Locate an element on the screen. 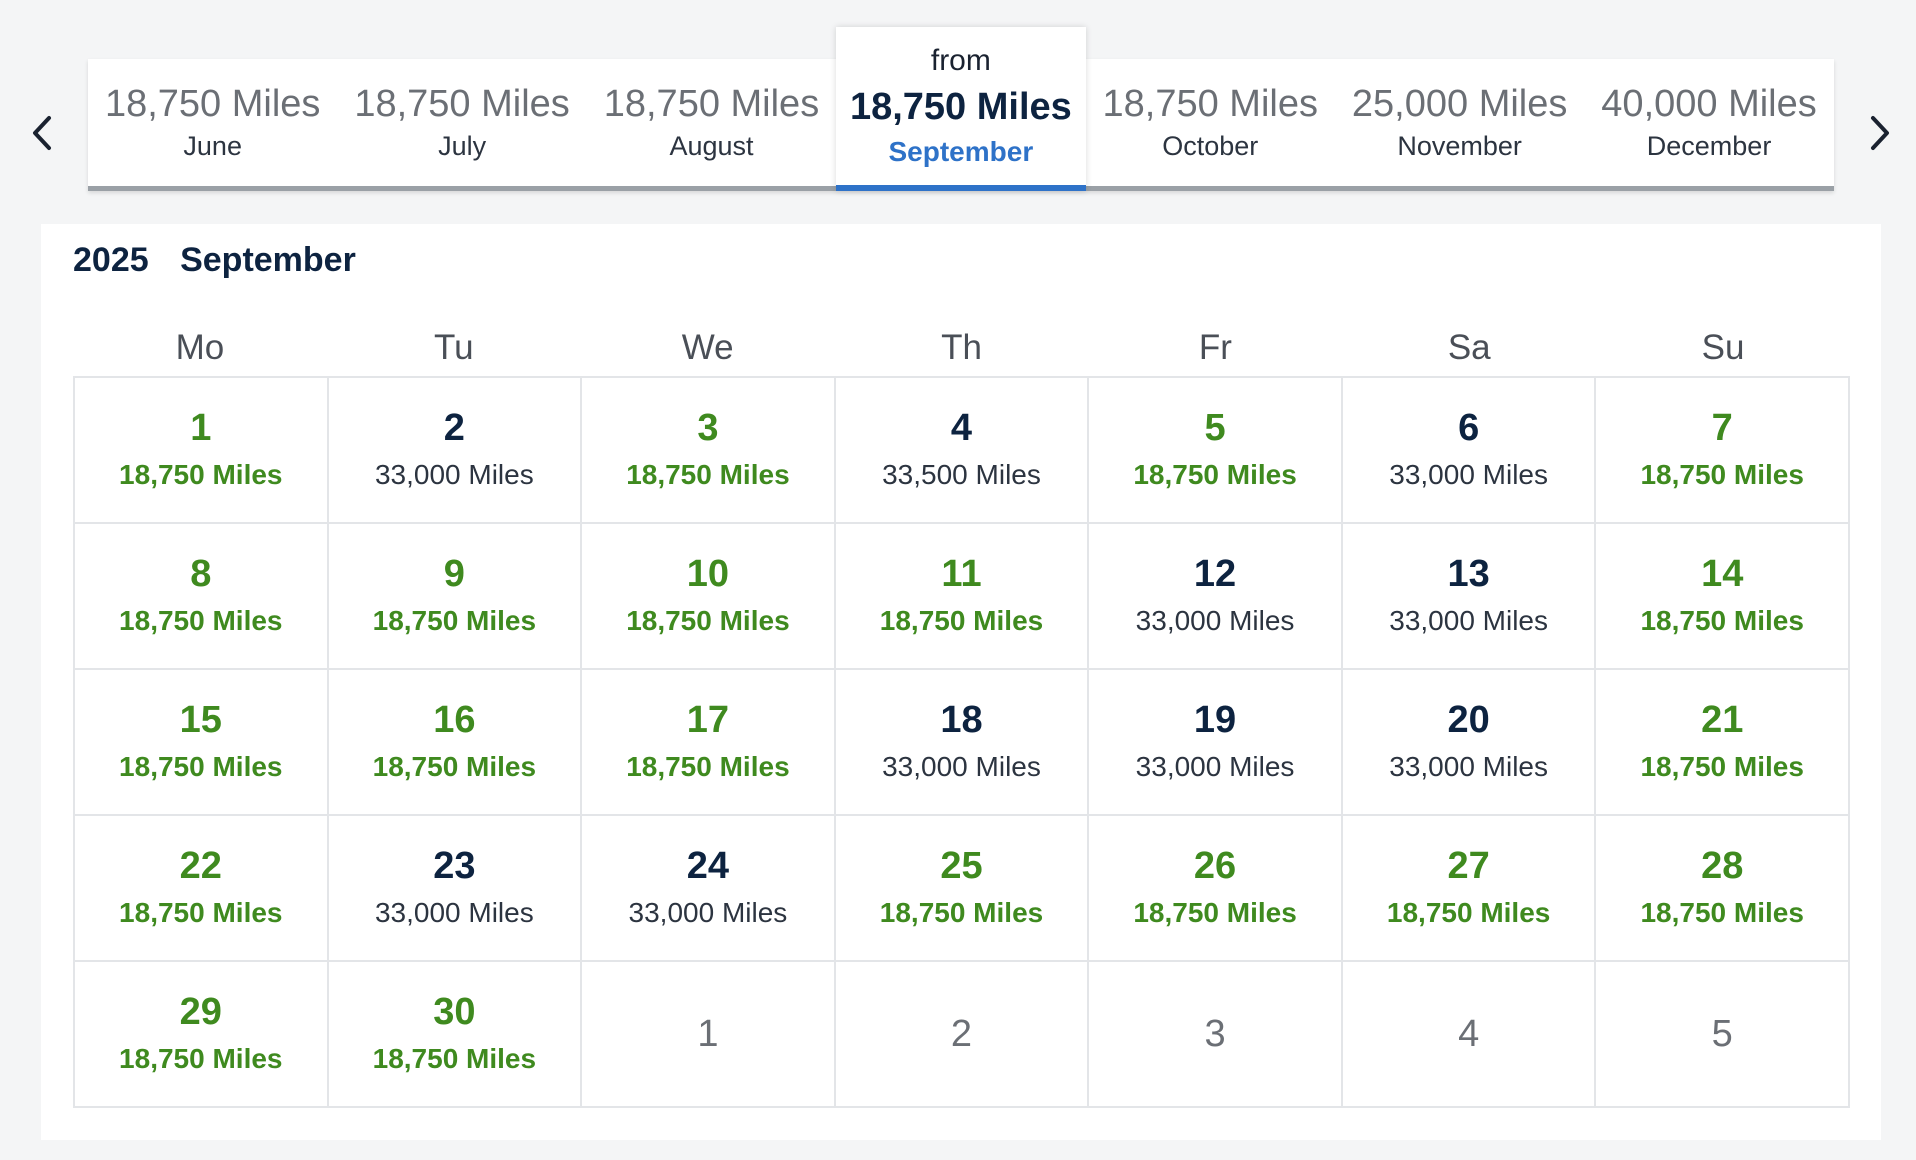 Image resolution: width=1916 pixels, height=1160 pixels. day-number: 12 is located at coordinates (1215, 574).